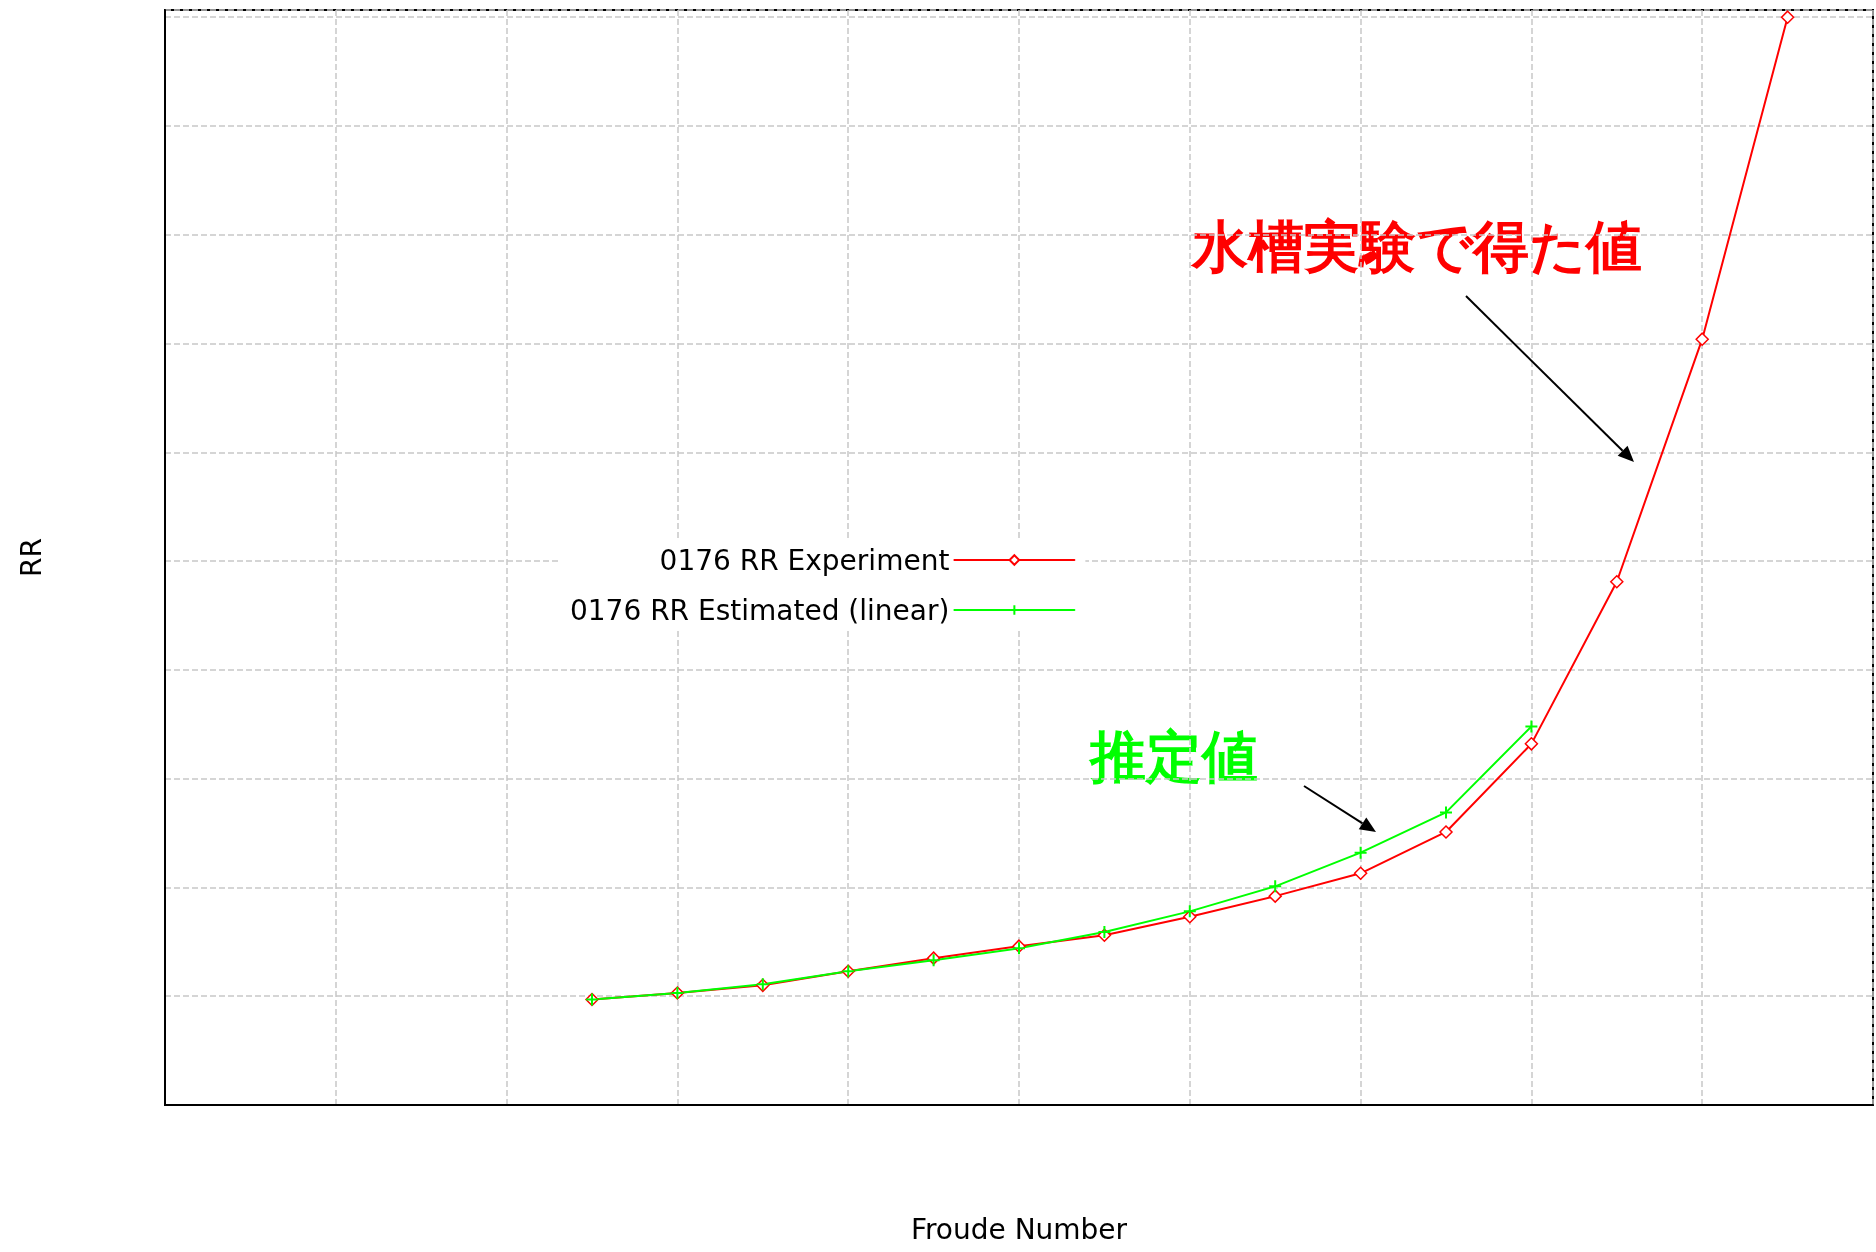  Describe the element at coordinates (759, 610) in the screenshot. I see `legend-label: 0176 RR Estimated (linear)` at that location.